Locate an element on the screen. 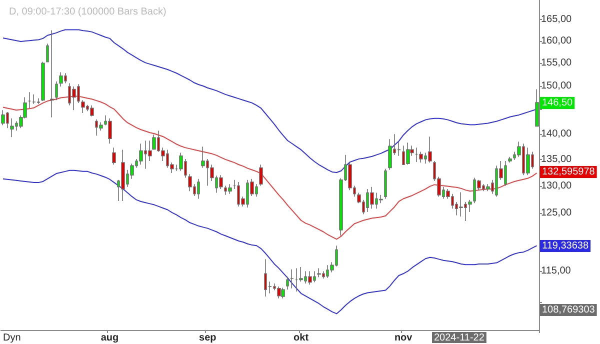 The height and width of the screenshot is (344, 600). y-tick-label: 160,00 is located at coordinates (556, 41).